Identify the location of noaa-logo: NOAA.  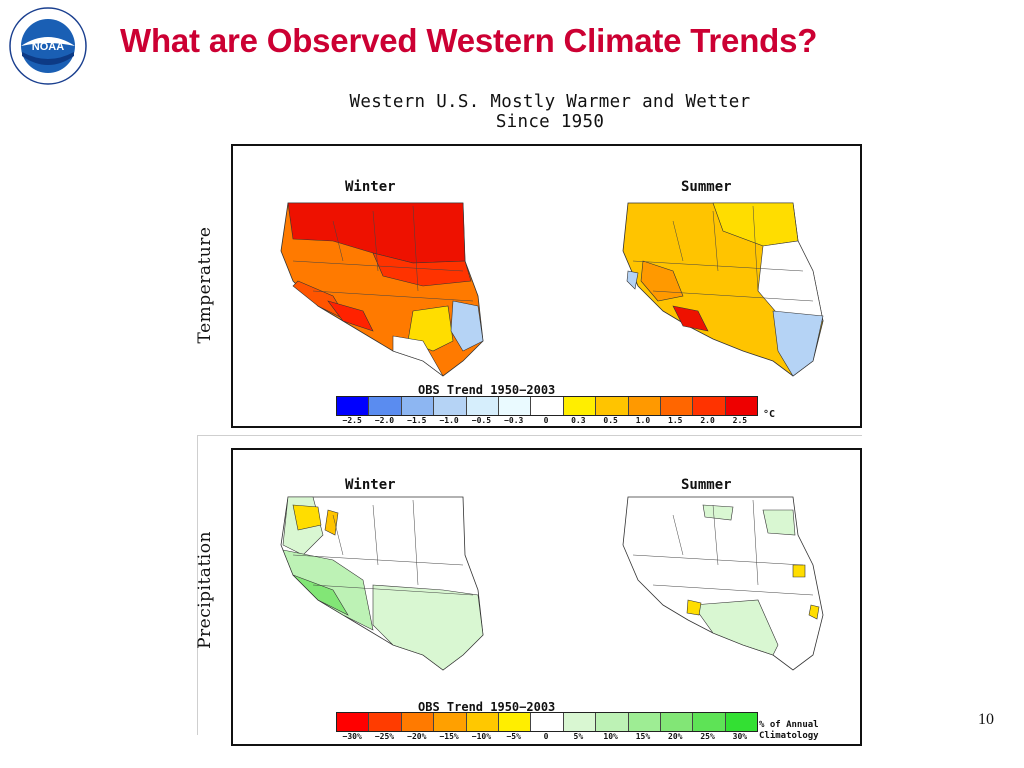
(48, 46).